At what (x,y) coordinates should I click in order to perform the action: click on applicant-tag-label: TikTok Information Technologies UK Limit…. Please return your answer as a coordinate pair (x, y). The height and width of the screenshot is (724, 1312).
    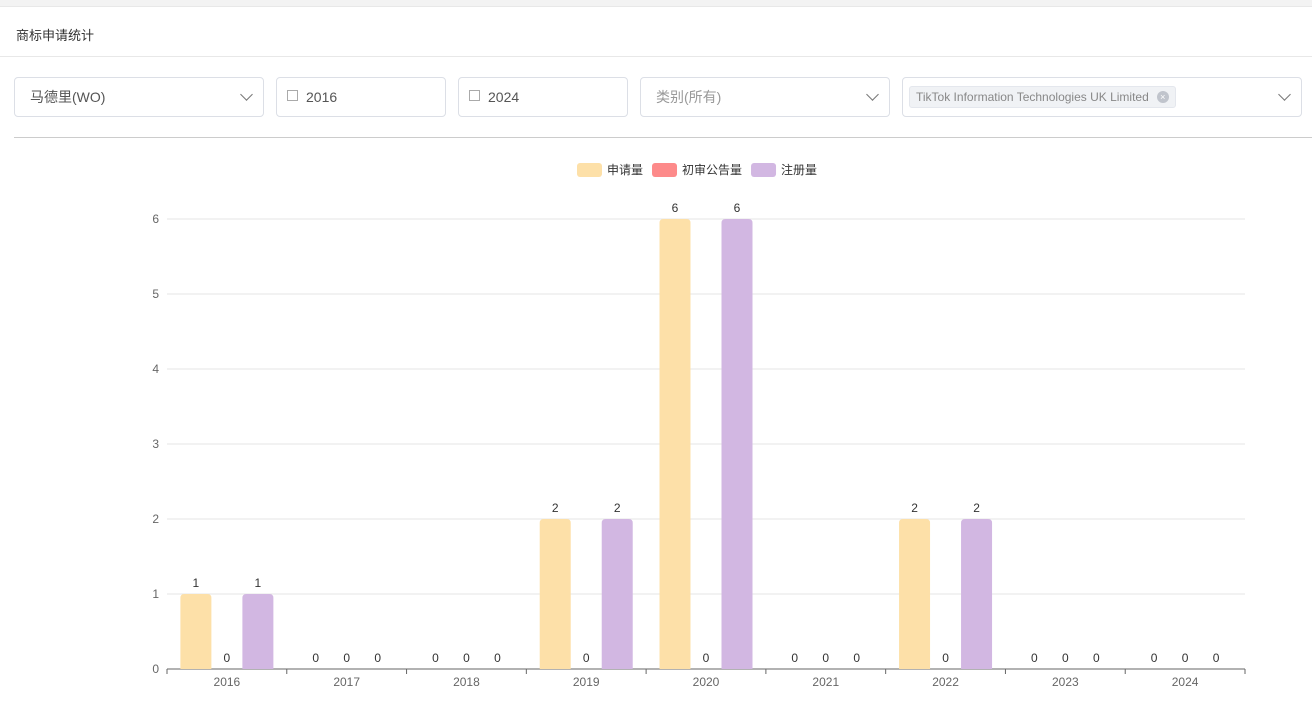
    Looking at the image, I should click on (1032, 97).